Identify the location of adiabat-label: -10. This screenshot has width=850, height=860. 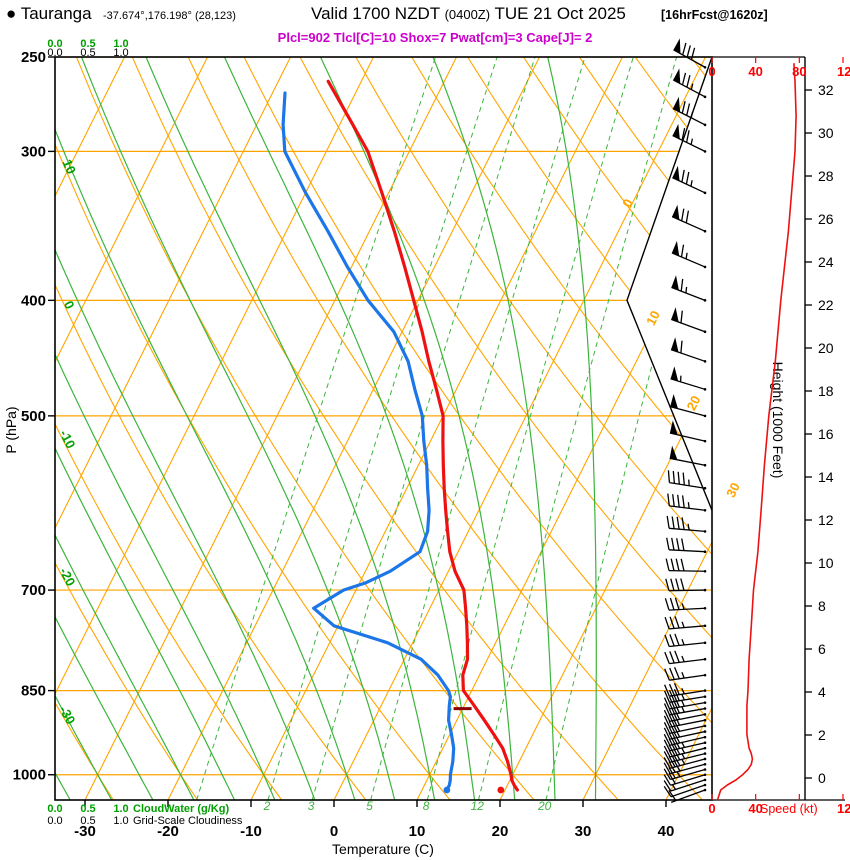
(68, 439).